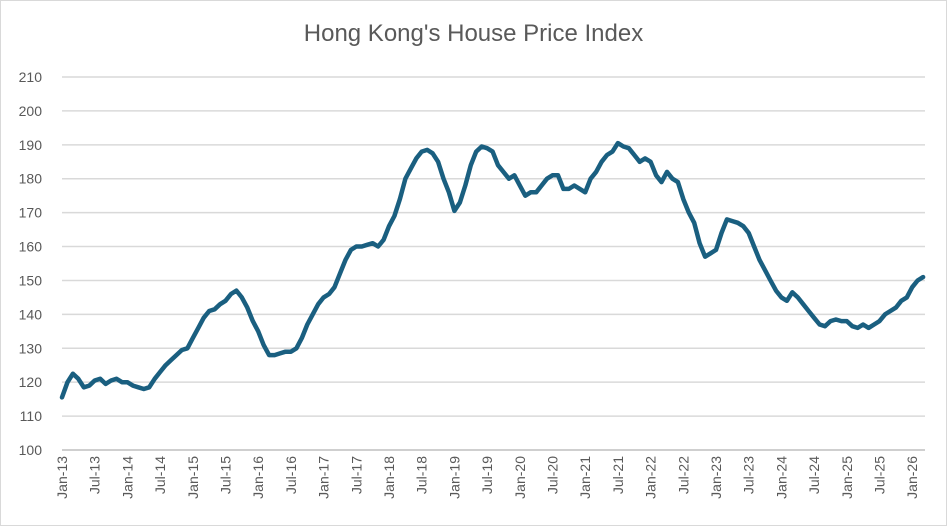  Describe the element at coordinates (31, 382) in the screenshot. I see `y-tick-label: 120` at that location.